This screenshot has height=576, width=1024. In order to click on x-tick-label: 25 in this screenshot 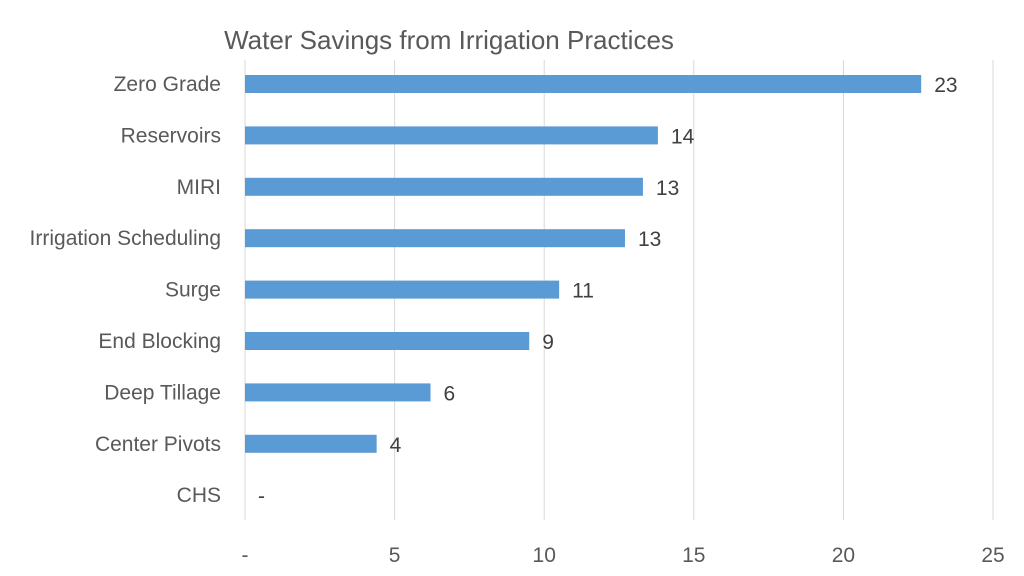, I will do `click(992, 555)`.